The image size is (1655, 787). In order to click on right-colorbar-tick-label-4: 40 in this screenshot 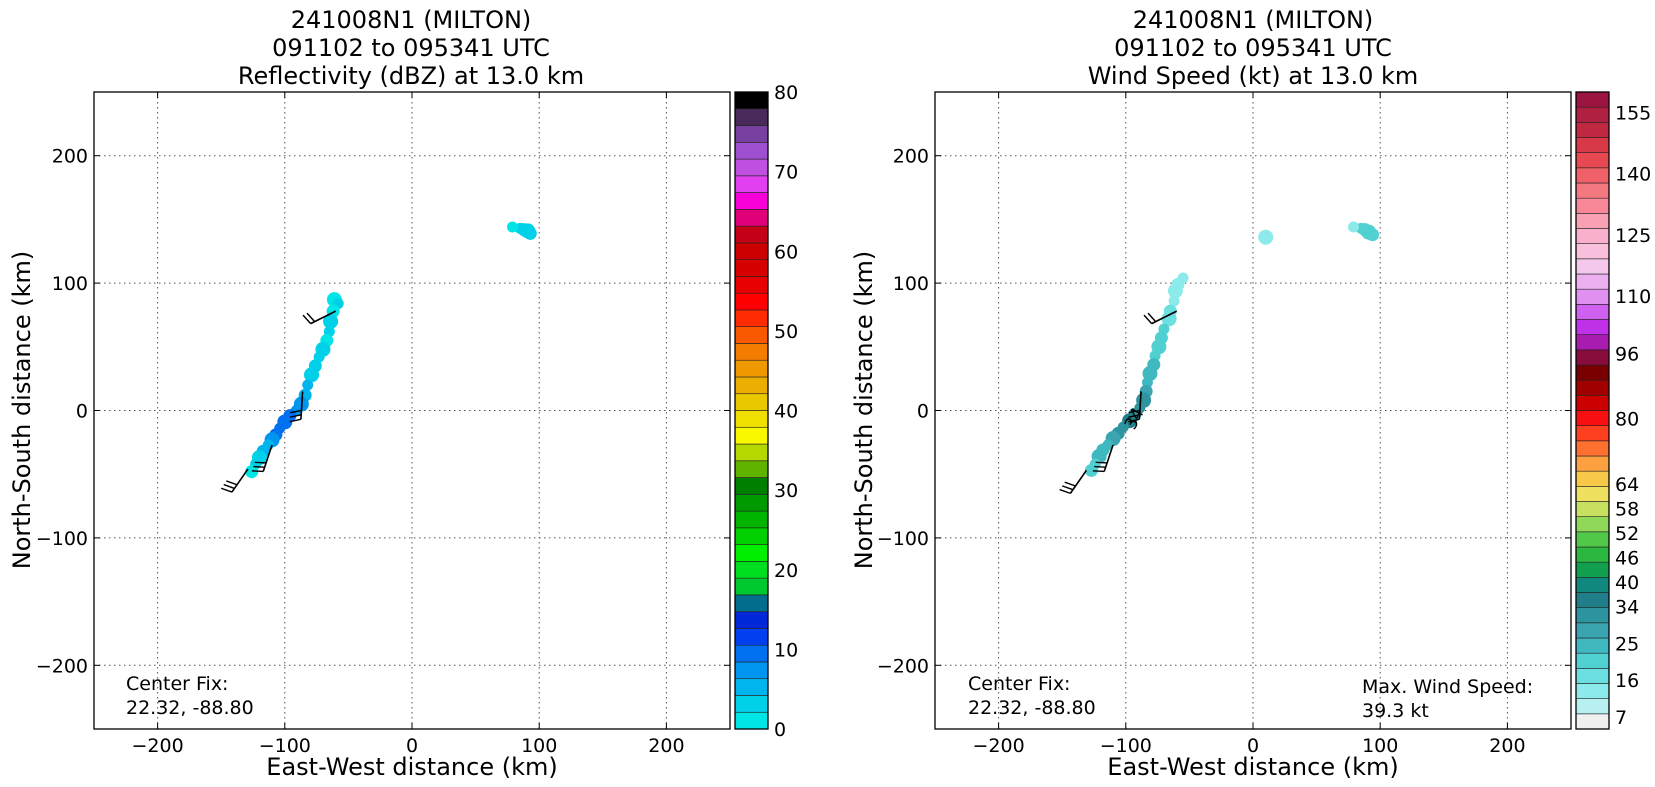, I will do `click(1627, 583)`.